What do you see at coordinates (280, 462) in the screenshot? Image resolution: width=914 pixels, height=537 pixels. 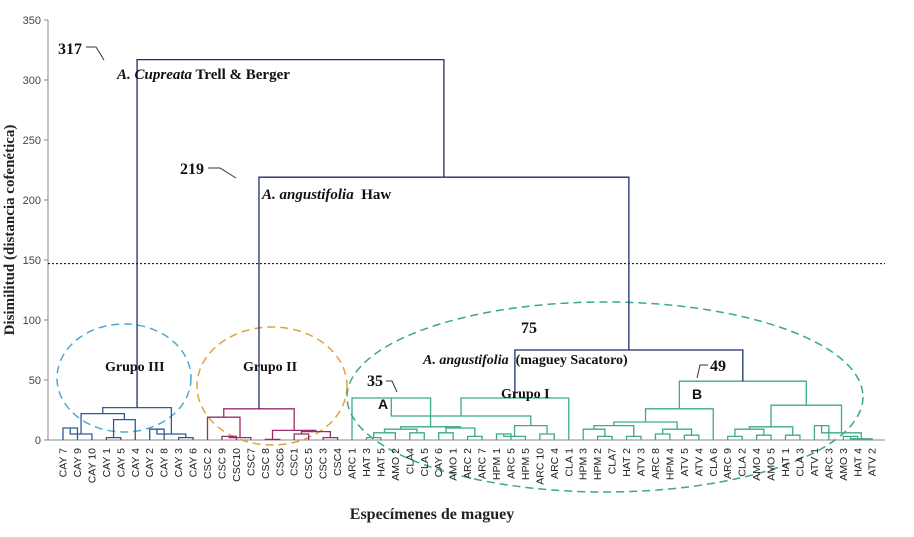 I see `leaf-label: CSC6` at bounding box center [280, 462].